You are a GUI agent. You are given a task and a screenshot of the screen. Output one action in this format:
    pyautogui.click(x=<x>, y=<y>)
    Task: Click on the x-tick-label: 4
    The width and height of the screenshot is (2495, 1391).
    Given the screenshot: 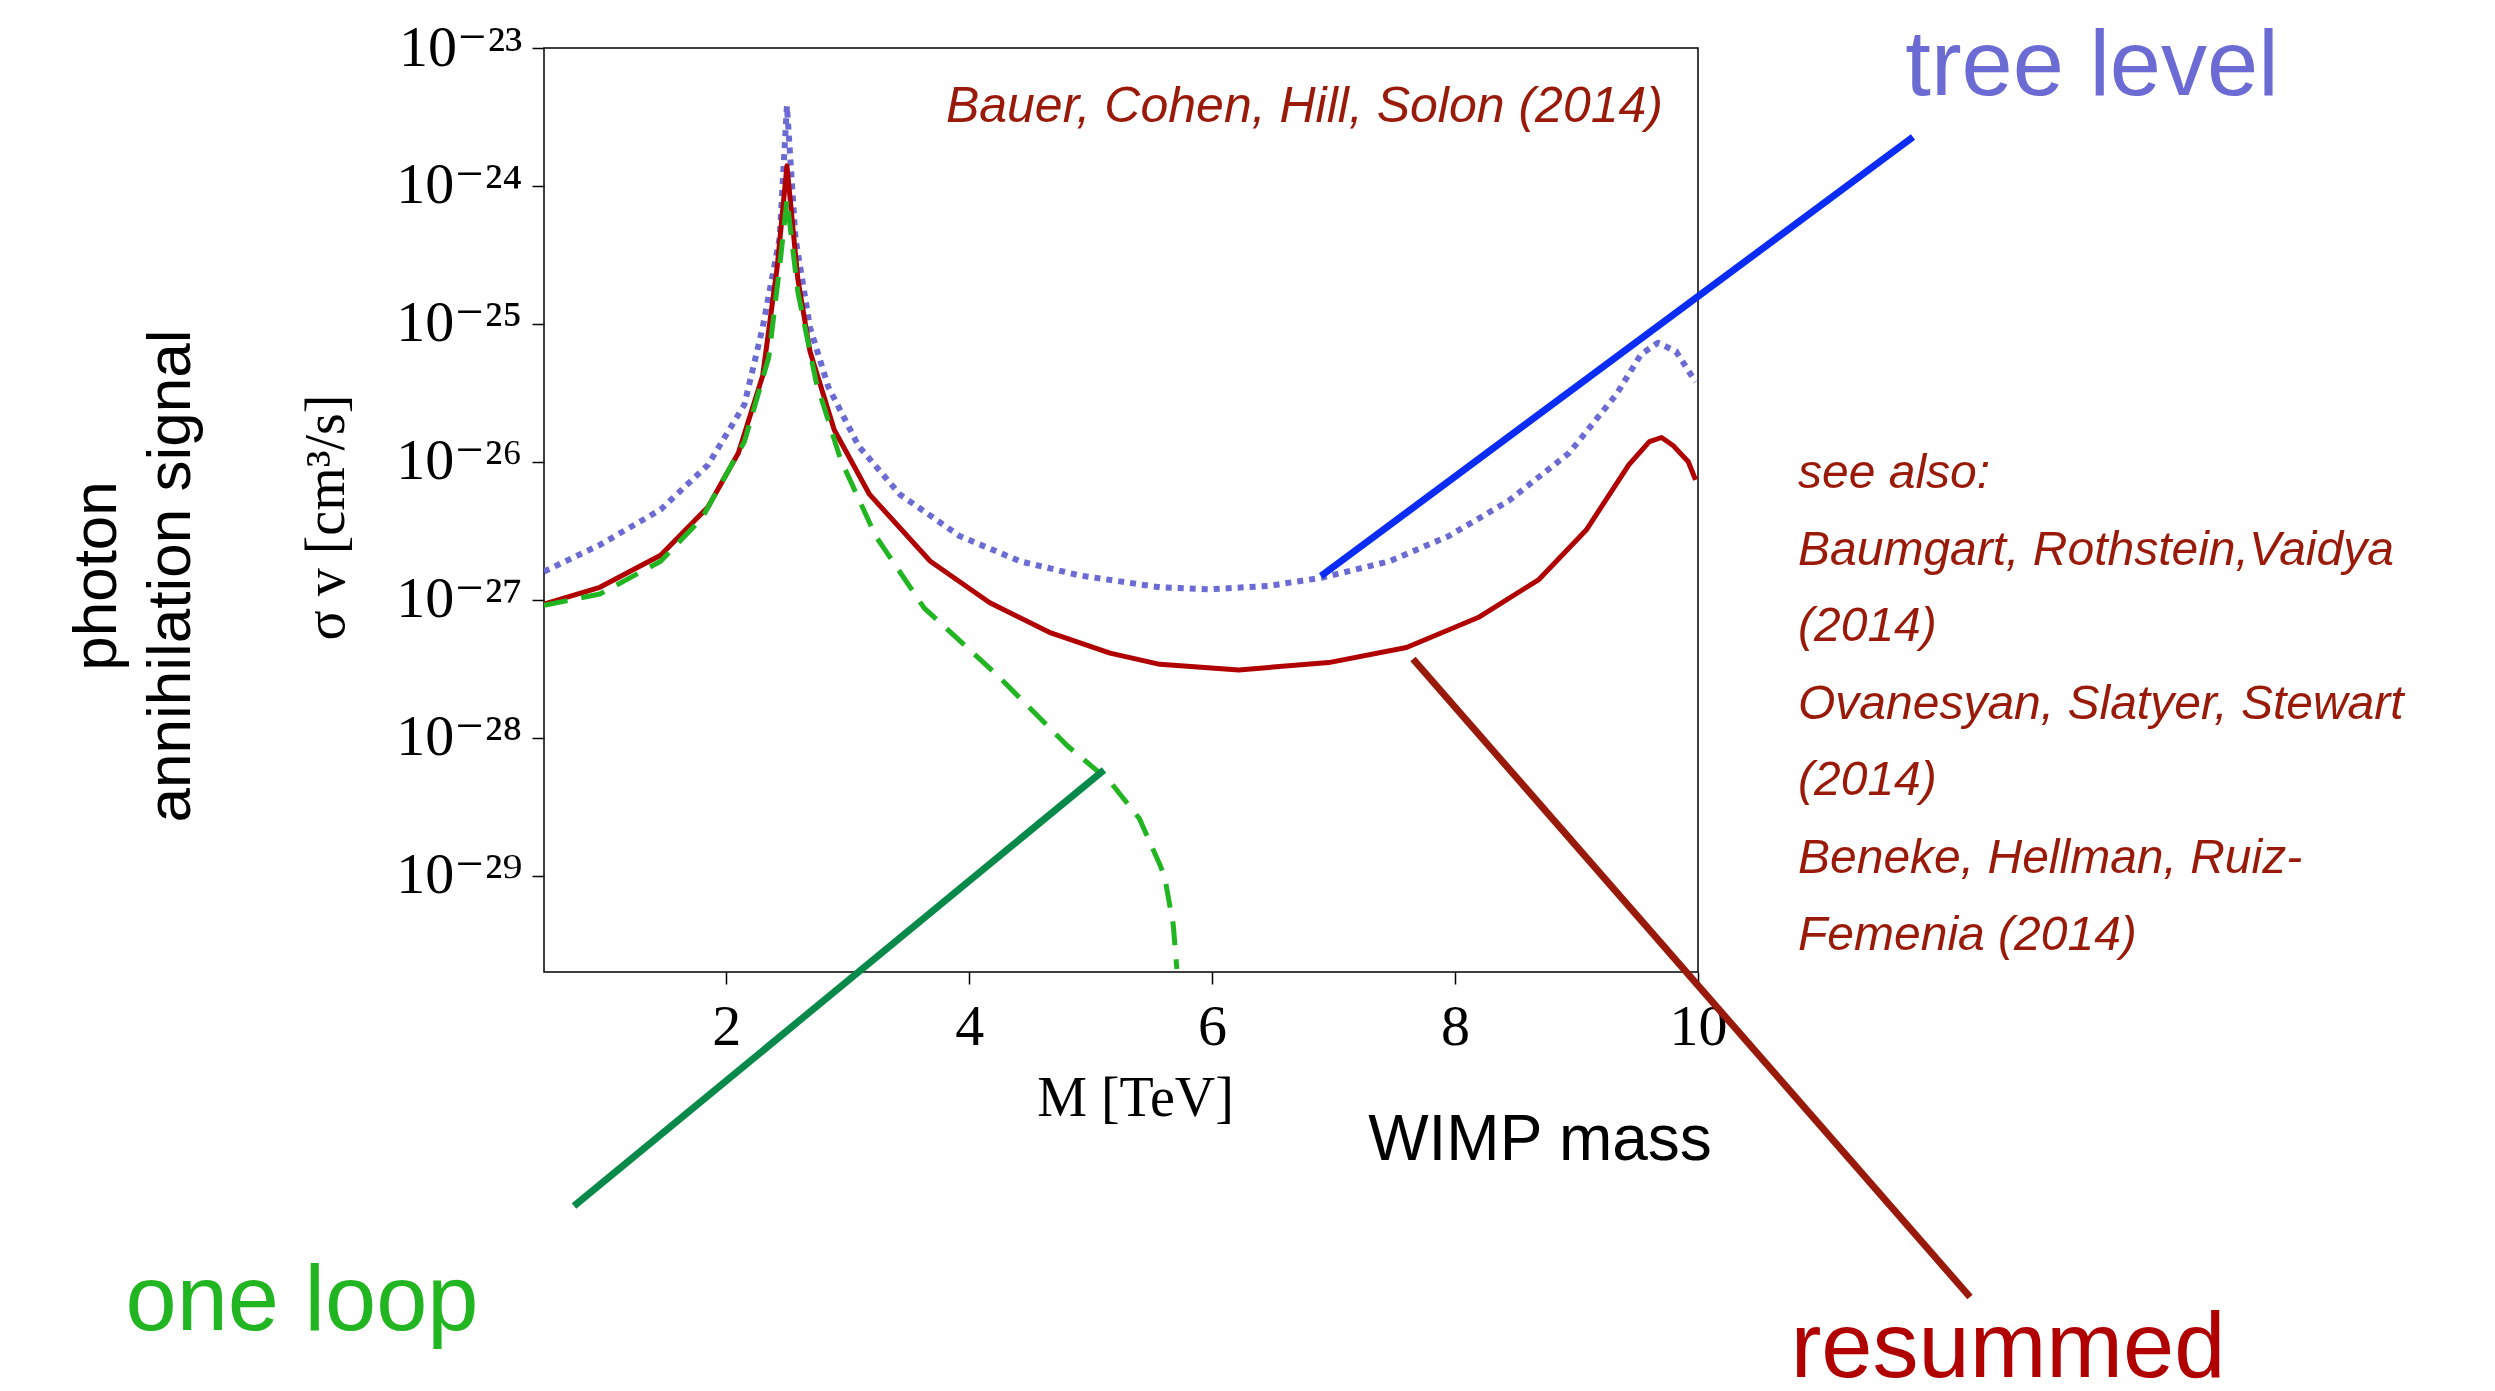 What is the action you would take?
    pyautogui.click(x=970, y=1025)
    